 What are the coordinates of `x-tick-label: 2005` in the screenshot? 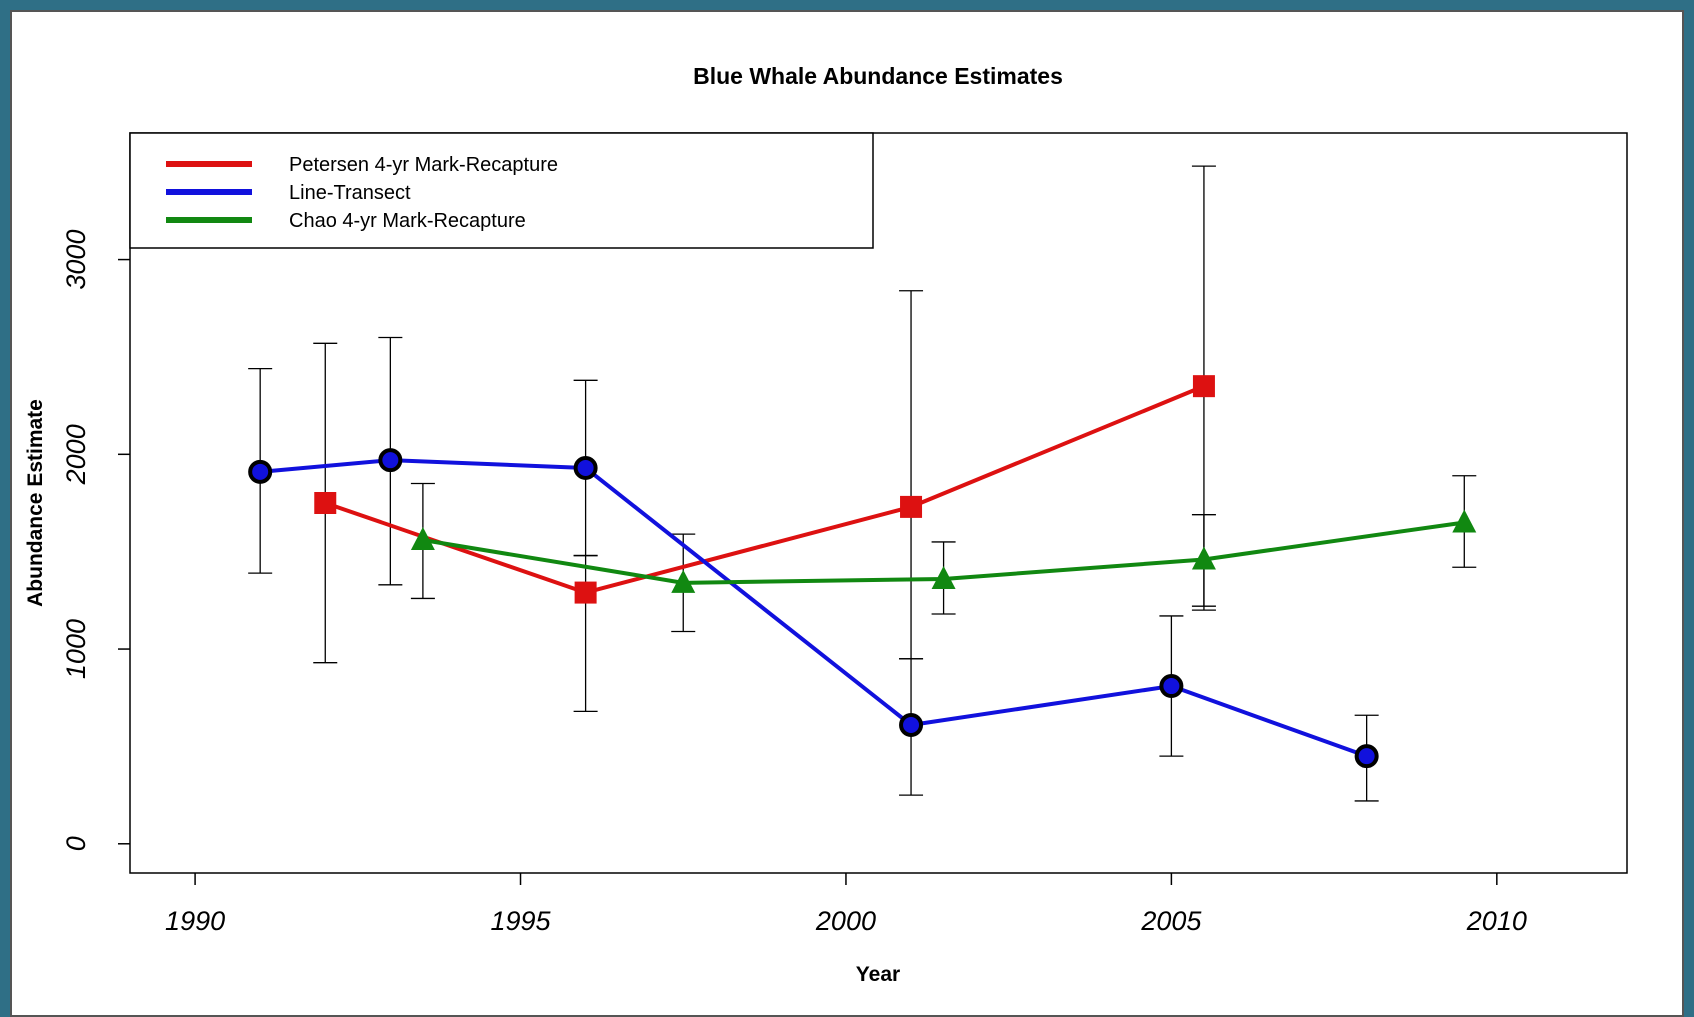 It's located at (1171, 921).